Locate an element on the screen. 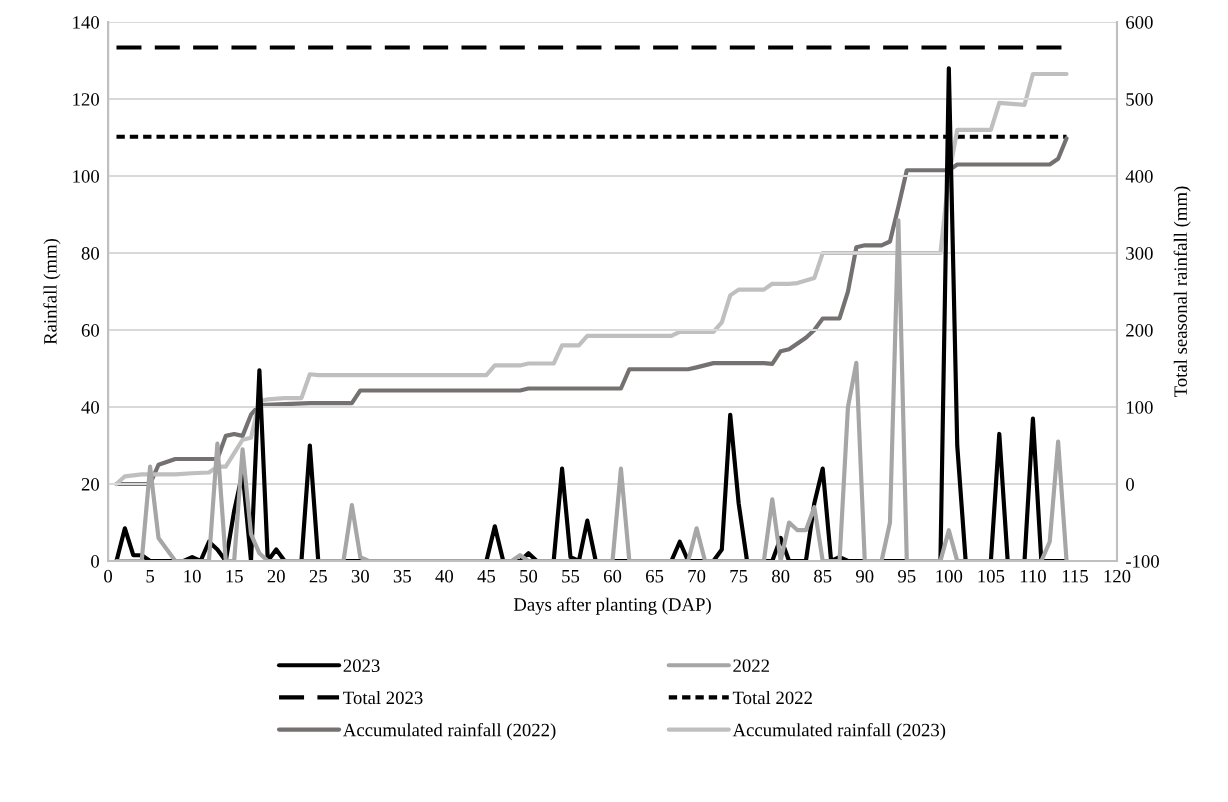 This screenshot has height=802, width=1228. y-tick-label: 100 is located at coordinates (86, 176).